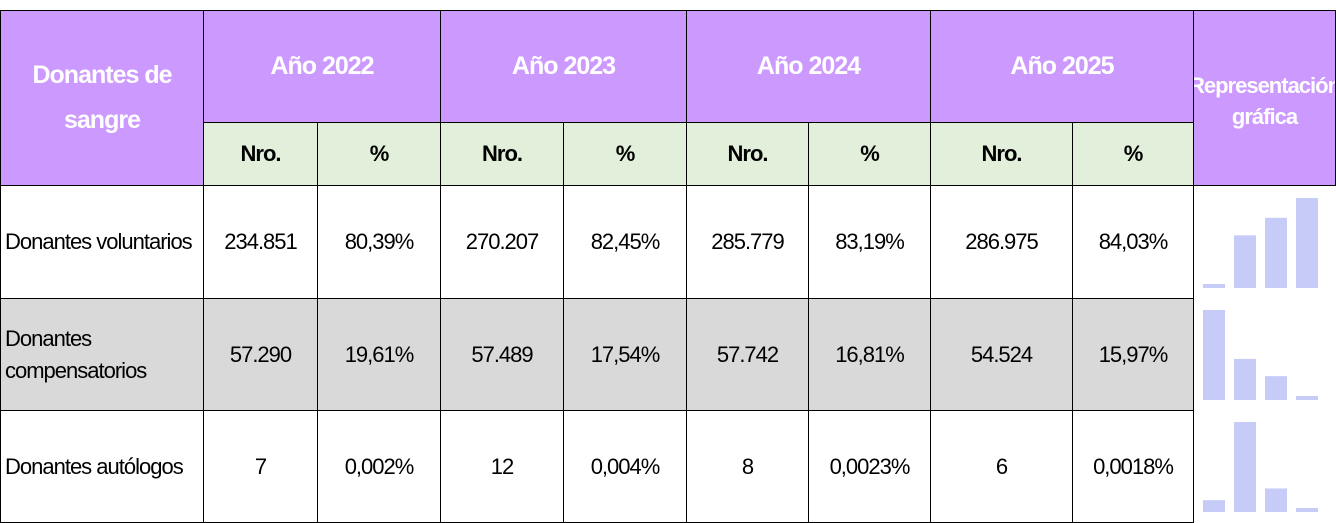  I want to click on chart-header: Representación gráfica, so click(1264, 98).